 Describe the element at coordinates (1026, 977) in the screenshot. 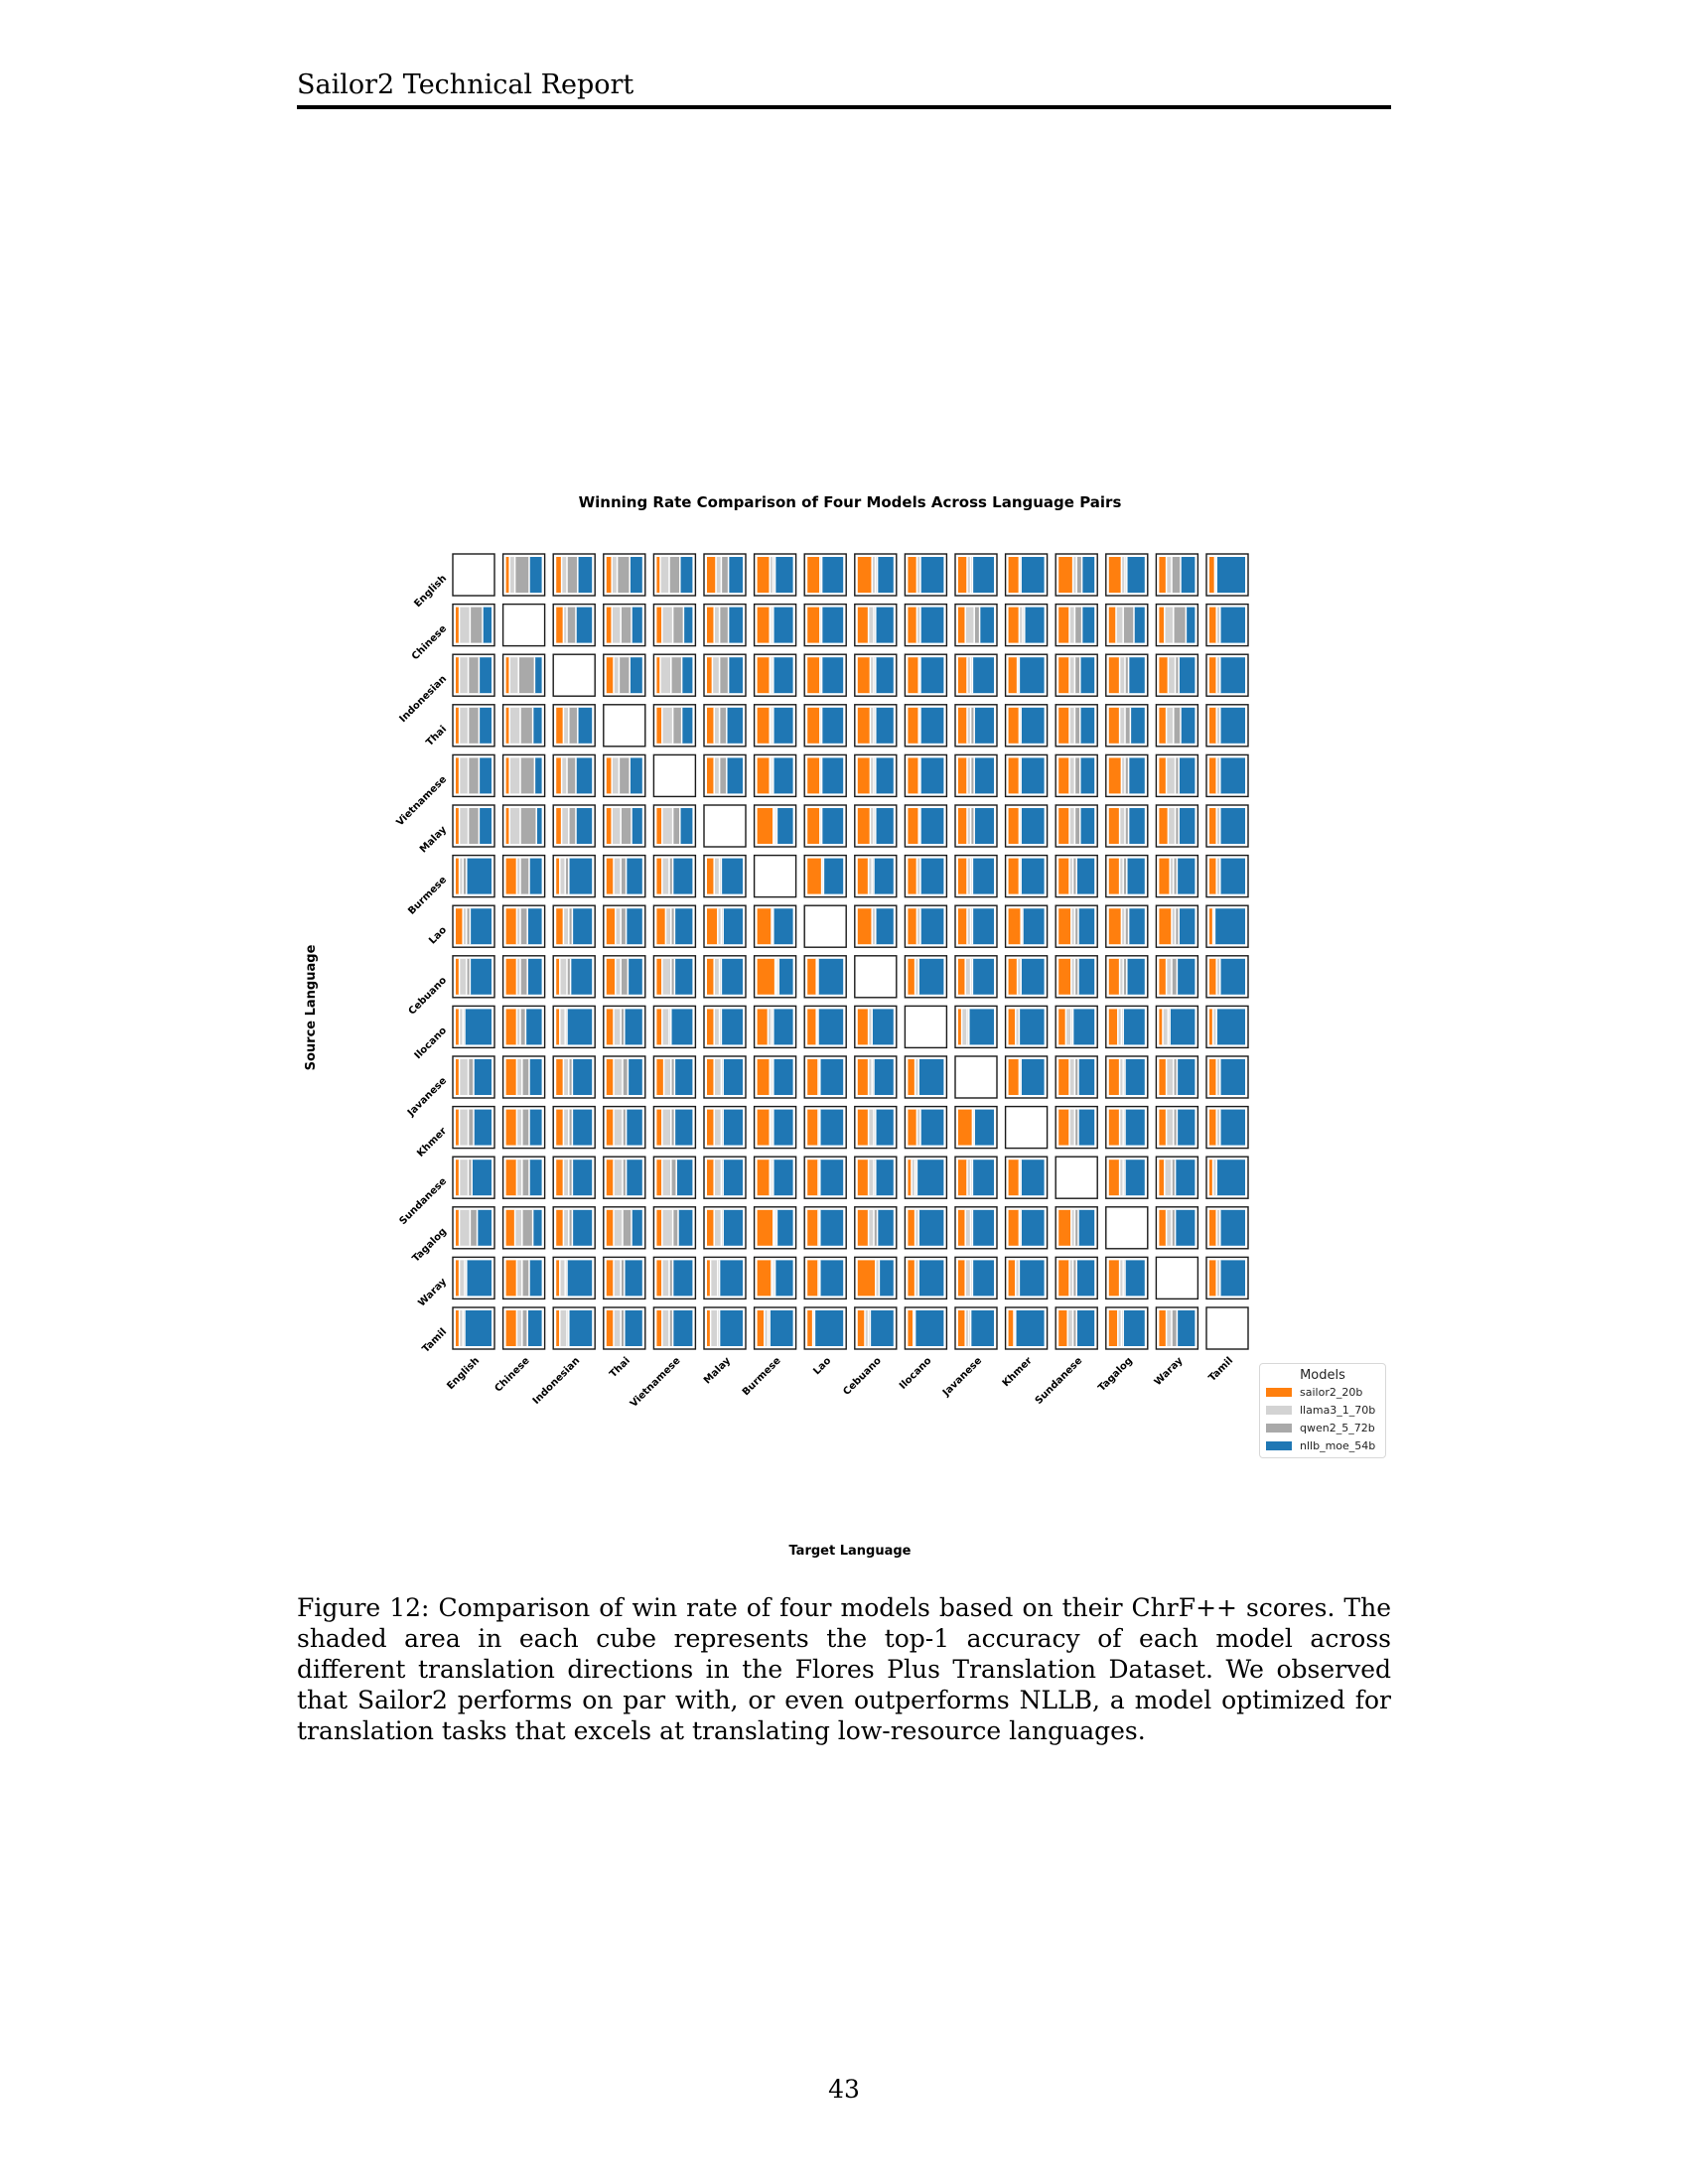

I see `cell-cebuano-to-khmer` at that location.